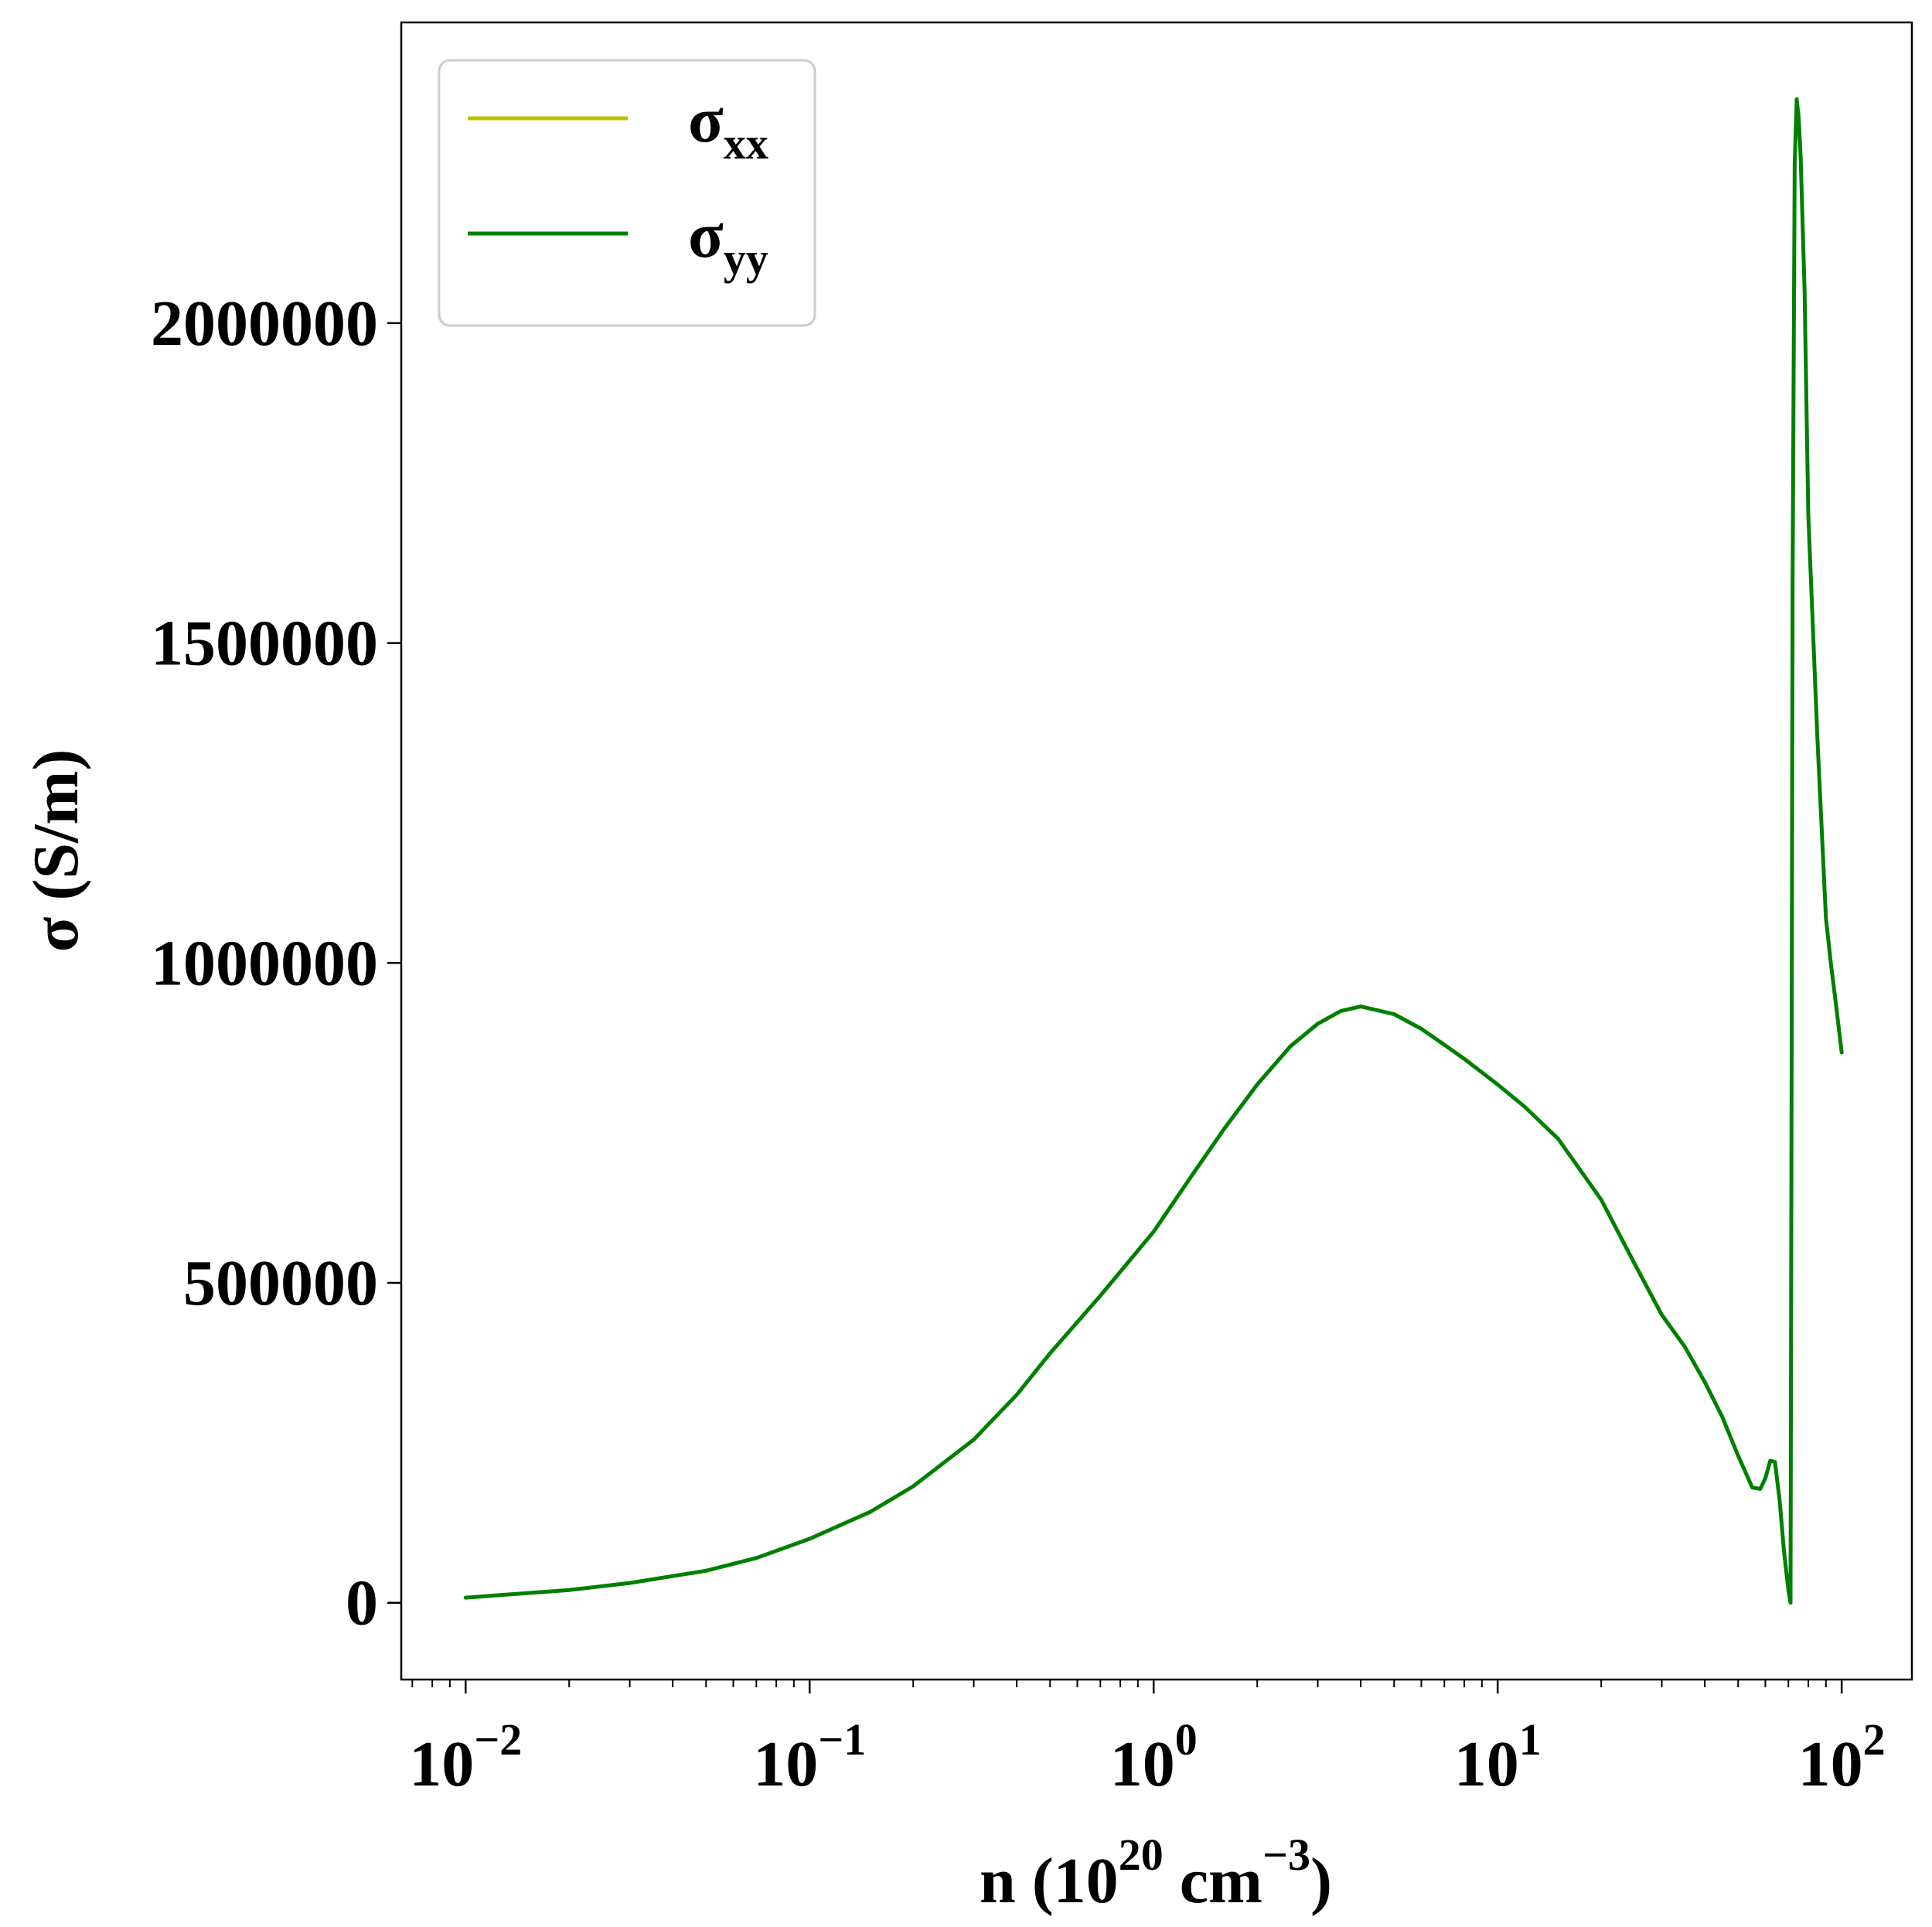 This screenshot has height=1927, width=1932. I want to click on y-axis: 0 500000 1000000 1500000 2000000, so click(276, 963).